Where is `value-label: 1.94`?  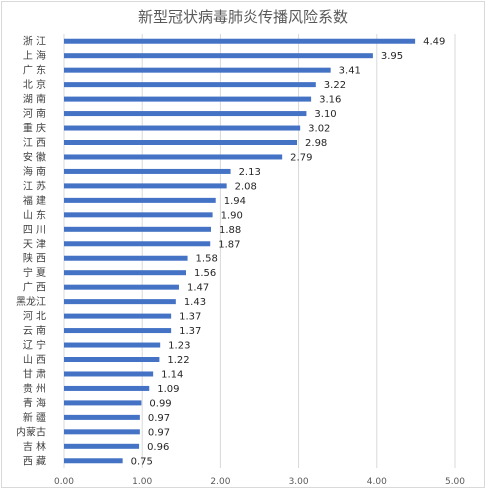
value-label: 1.94 is located at coordinates (235, 201).